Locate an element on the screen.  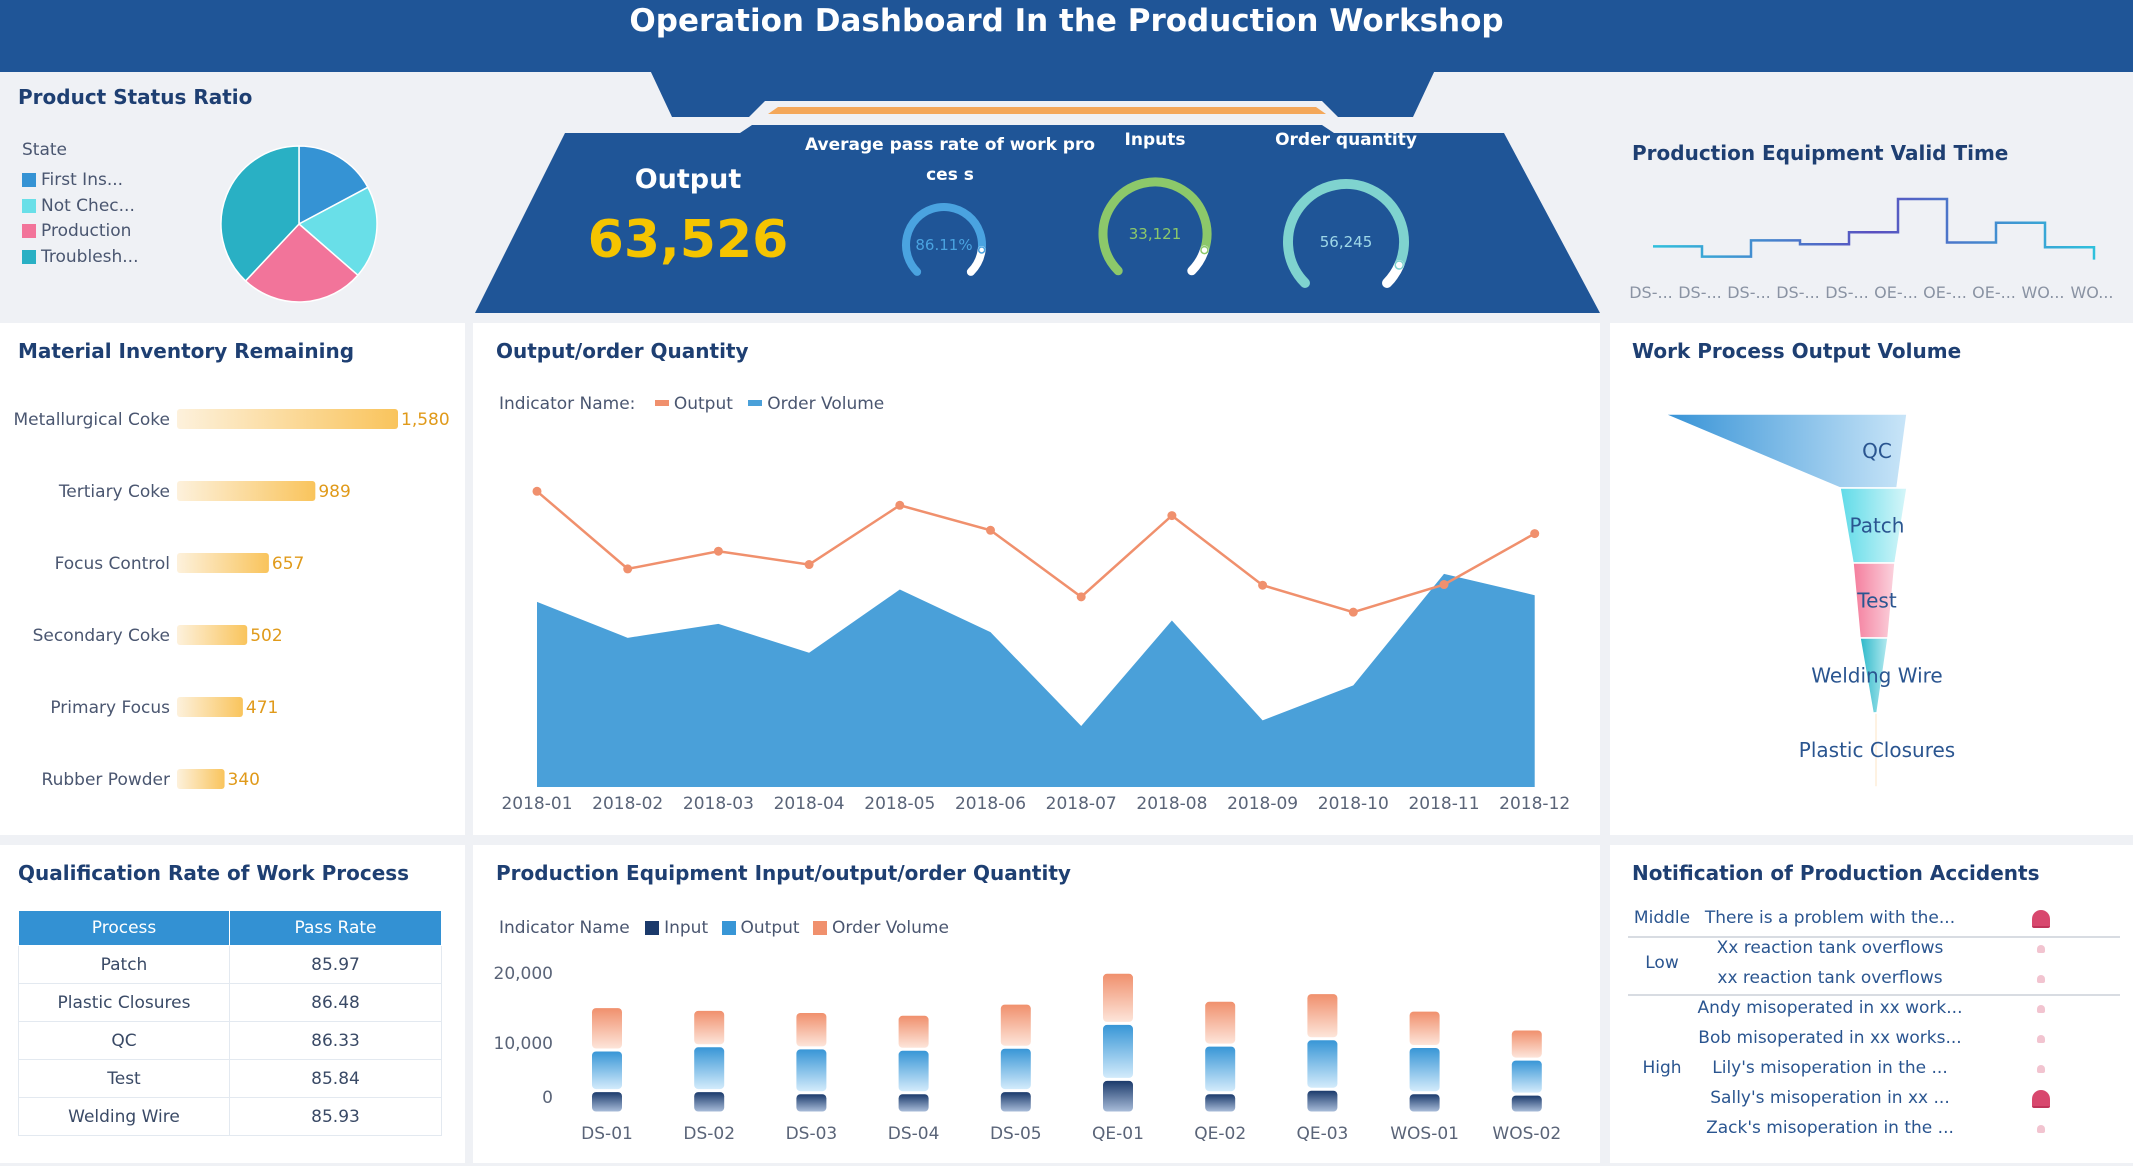
bar-value-label: 657 is located at coordinates (288, 564).